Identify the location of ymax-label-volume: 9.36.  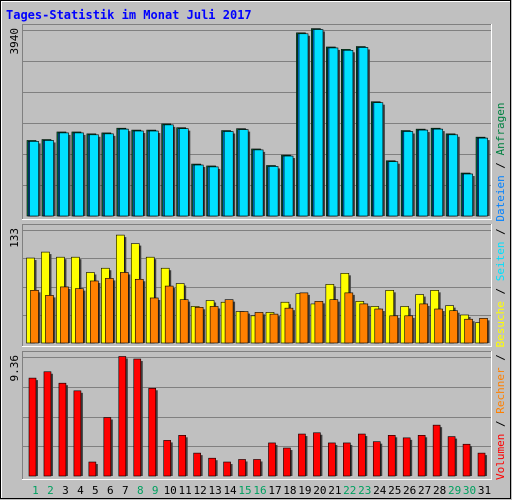
(14, 368).